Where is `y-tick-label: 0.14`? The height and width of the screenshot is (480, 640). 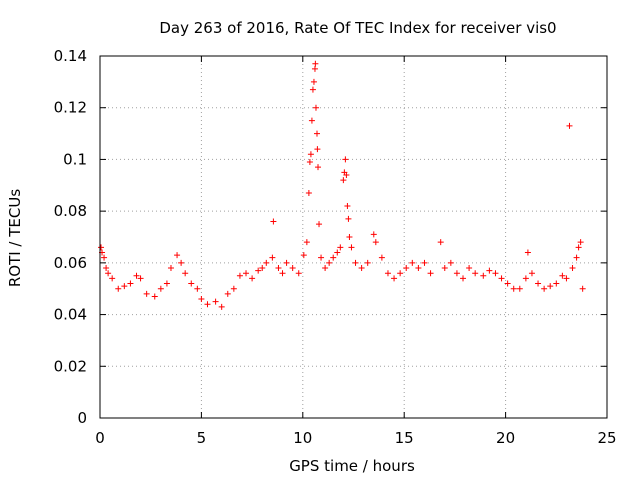
y-tick-label: 0.14 is located at coordinates (70, 56).